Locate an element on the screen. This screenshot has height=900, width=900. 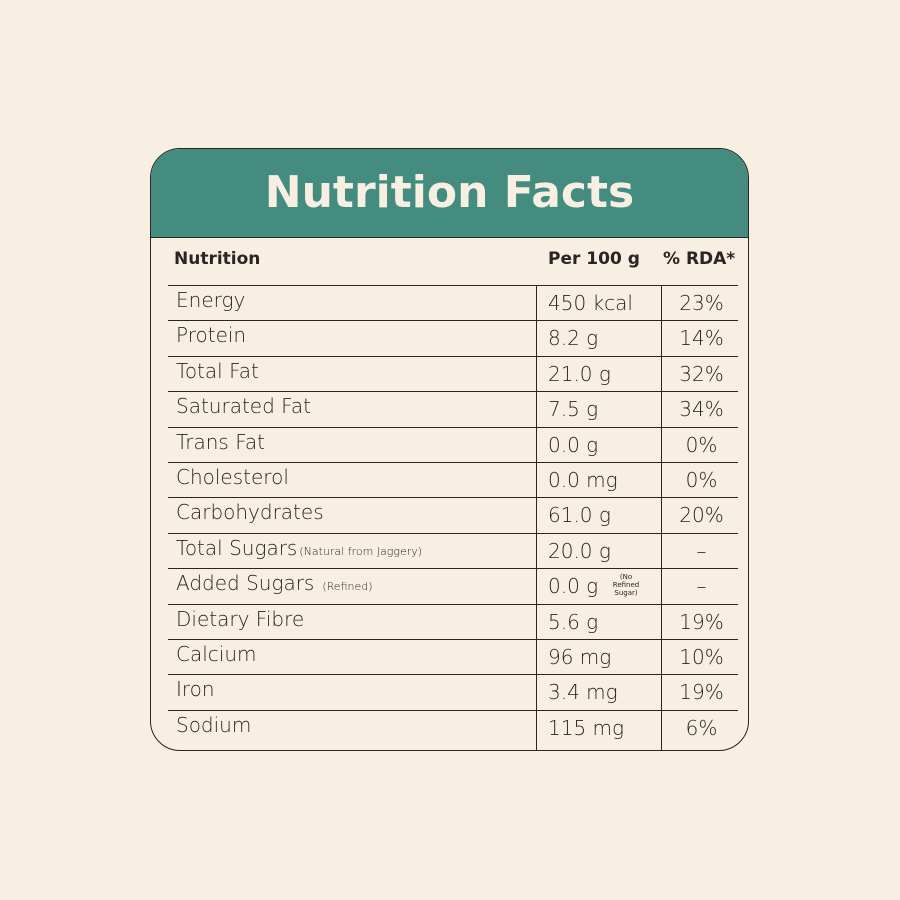
name-text: Total Fat is located at coordinates (217, 370).